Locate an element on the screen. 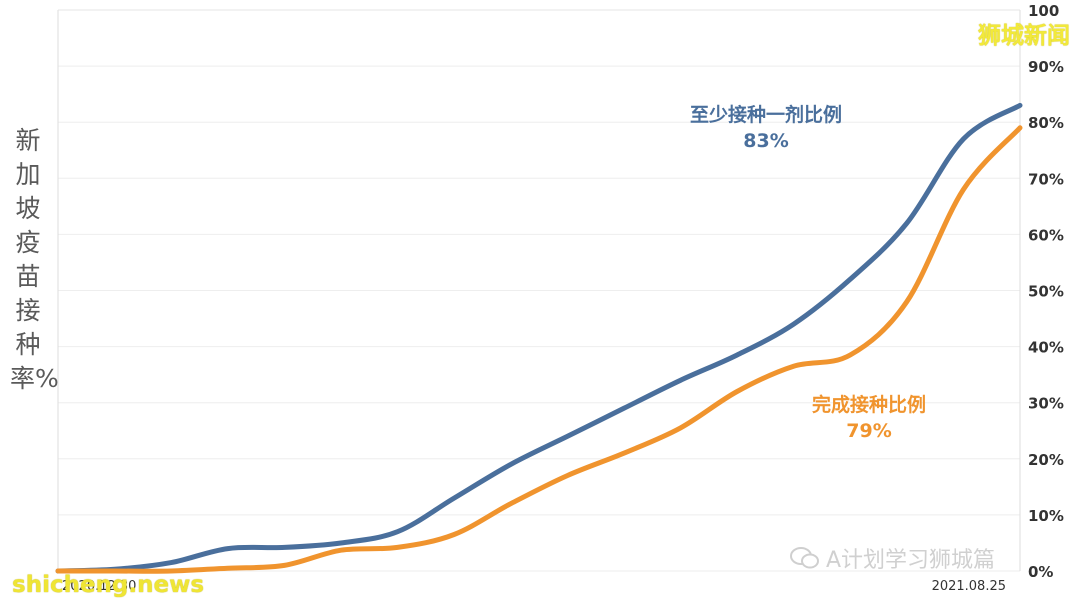 Image resolution: width=1080 pixels, height=607 pixels. series2-name: 完成接种比例 is located at coordinates (868, 405).